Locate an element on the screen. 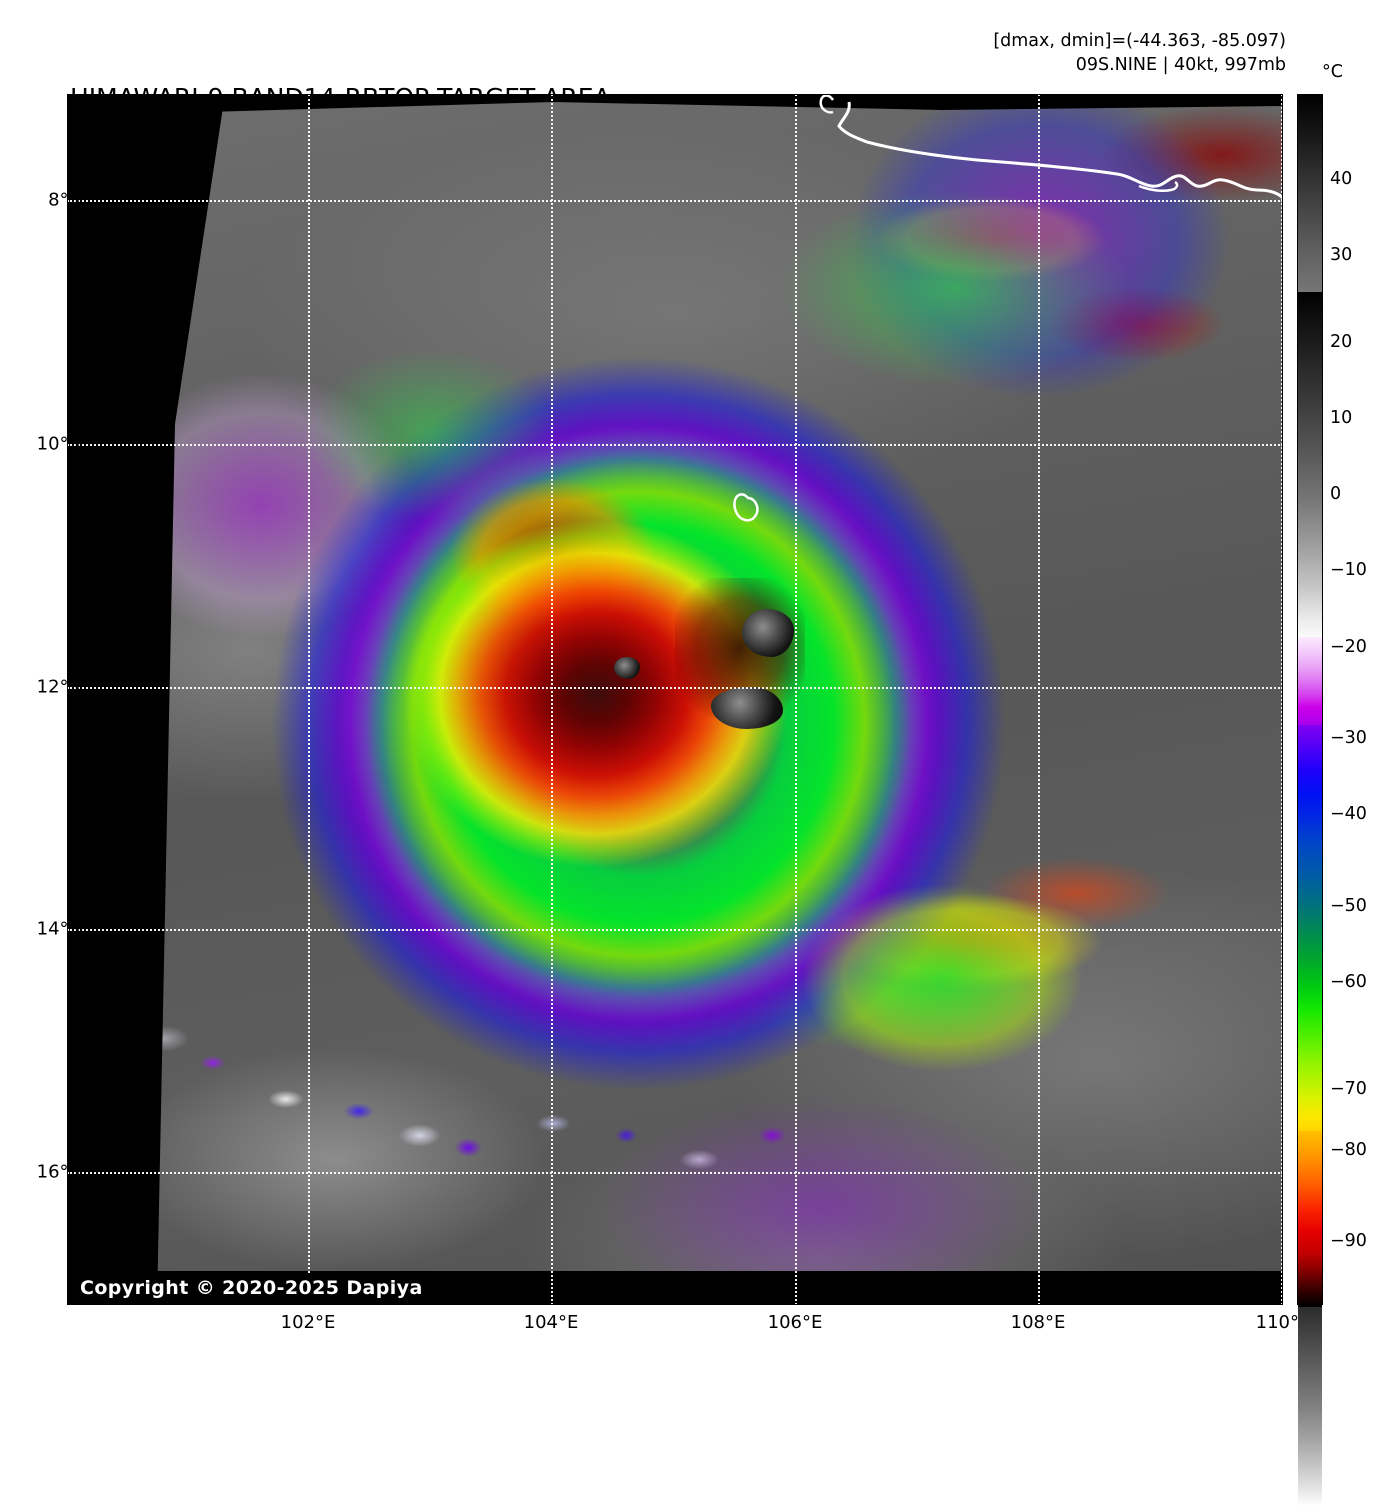 The image size is (1388, 1506). cbar-seg-darkred-black is located at coordinates (1310, 1280).